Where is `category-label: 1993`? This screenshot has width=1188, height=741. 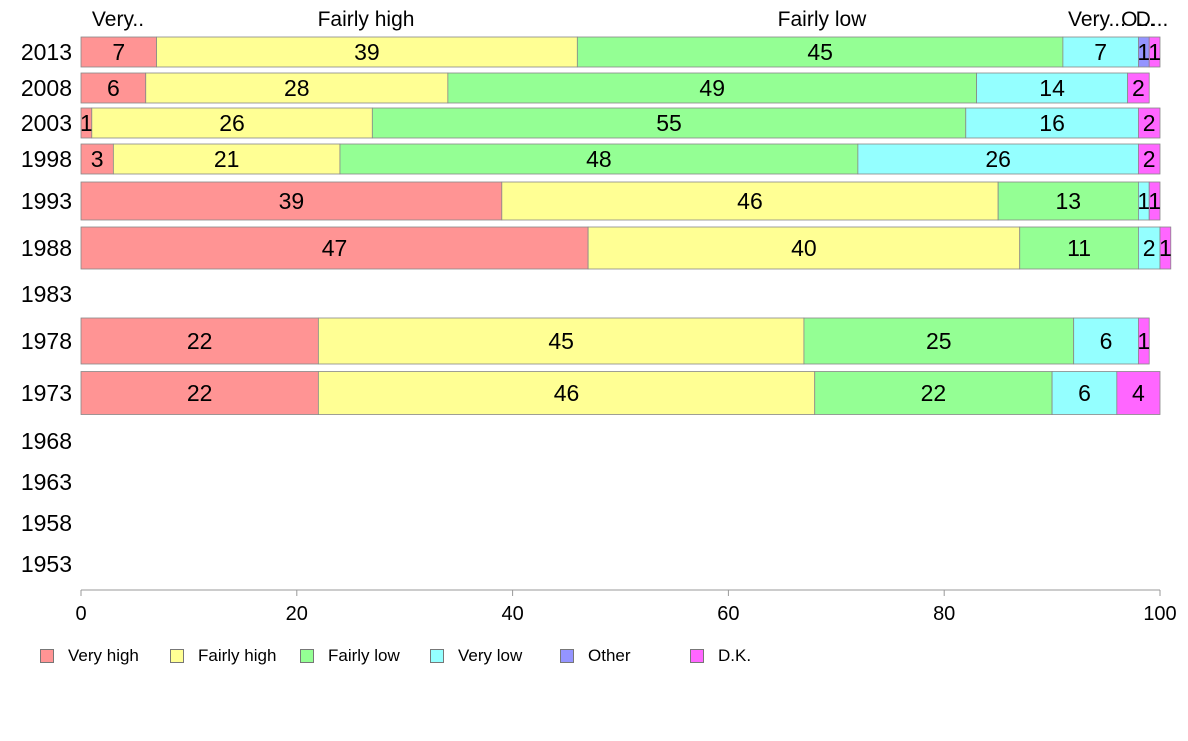
category-label: 1993 is located at coordinates (46, 201).